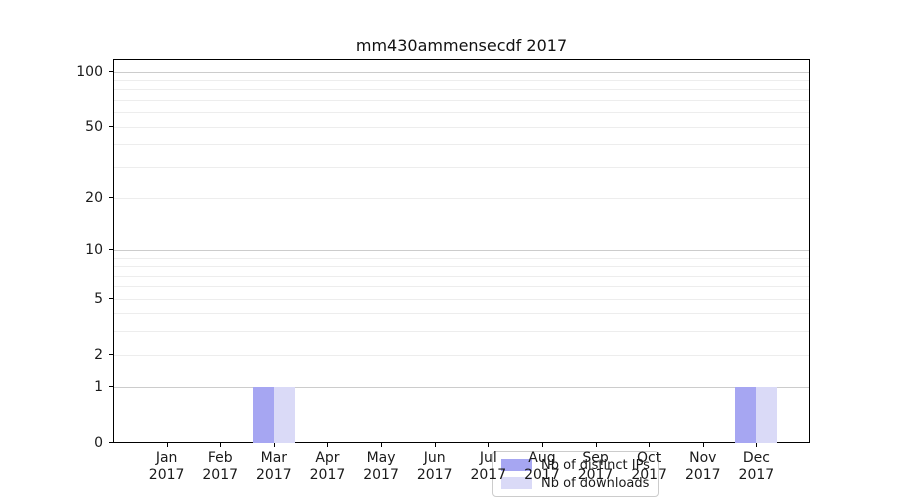 The width and height of the screenshot is (900, 500). Describe the element at coordinates (516, 483) in the screenshot. I see `legend-swatch-downloads` at that location.